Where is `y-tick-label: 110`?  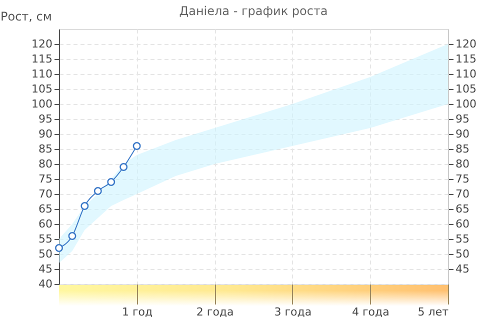
y-tick-label: 110 is located at coordinates (42, 74).